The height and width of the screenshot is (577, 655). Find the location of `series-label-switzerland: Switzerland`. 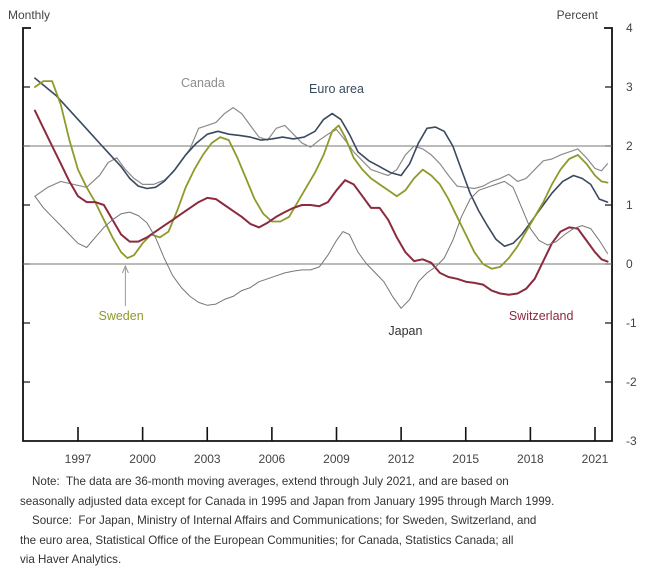

series-label-switzerland: Switzerland is located at coordinates (541, 316).